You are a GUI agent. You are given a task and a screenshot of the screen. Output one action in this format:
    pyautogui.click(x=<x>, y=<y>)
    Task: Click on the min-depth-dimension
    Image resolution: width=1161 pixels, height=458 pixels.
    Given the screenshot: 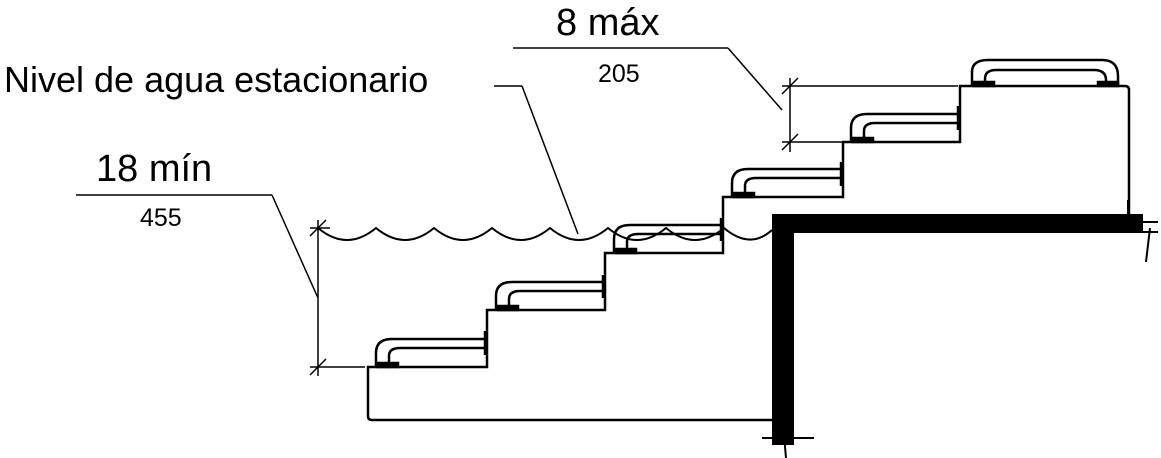 What is the action you would take?
    pyautogui.click(x=220, y=285)
    